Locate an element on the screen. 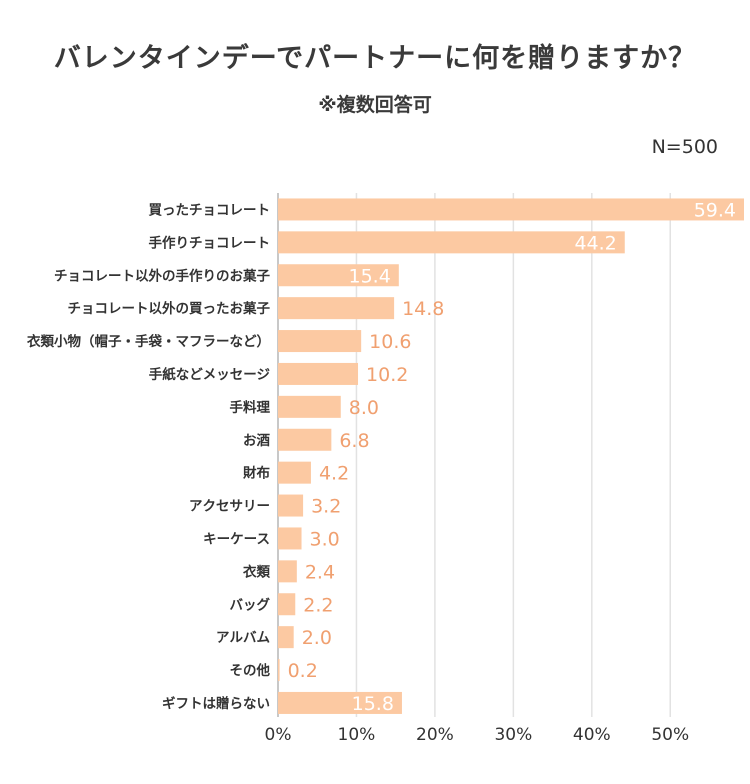 The height and width of the screenshot is (784, 750). x-tick-label: 20% is located at coordinates (435, 735).